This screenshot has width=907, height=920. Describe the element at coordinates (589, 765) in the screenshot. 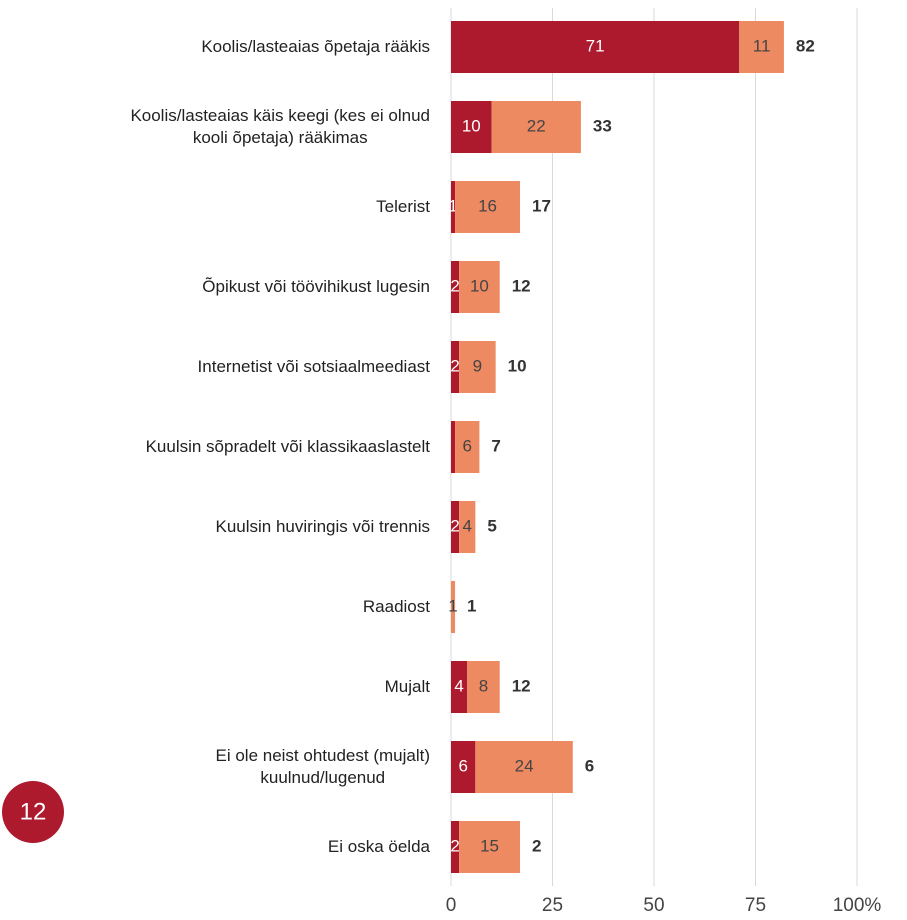

I see `total-label: 6` at that location.